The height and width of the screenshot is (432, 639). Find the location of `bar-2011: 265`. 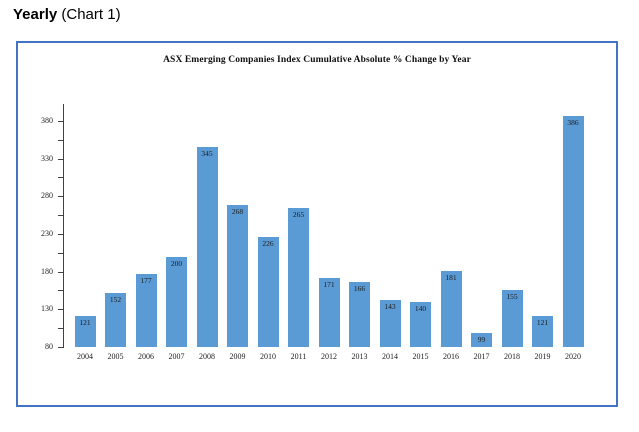

bar-2011: 265 is located at coordinates (298, 277).